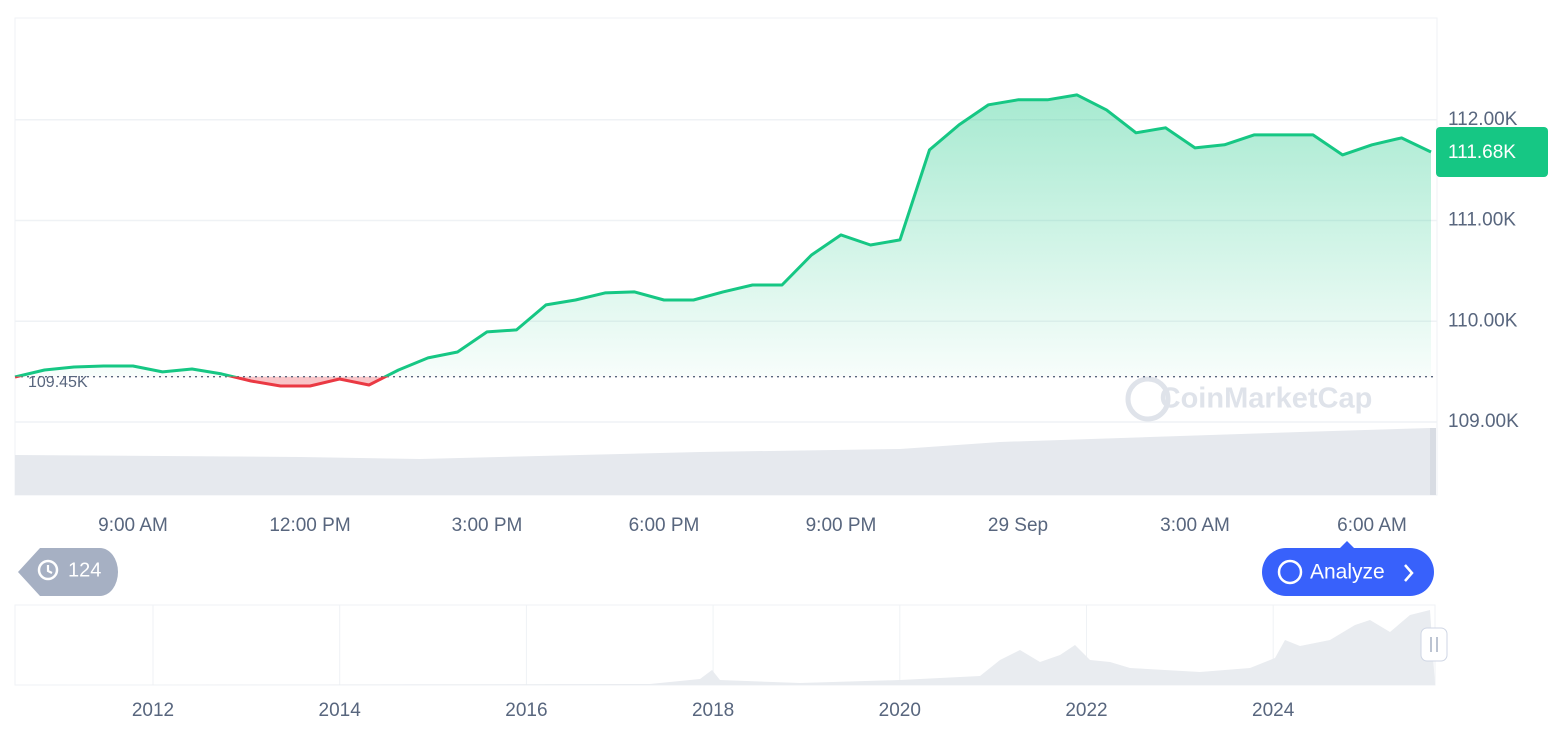 This screenshot has width=1566, height=732. I want to click on x-tick-label: 9:00 AM, so click(133, 525).